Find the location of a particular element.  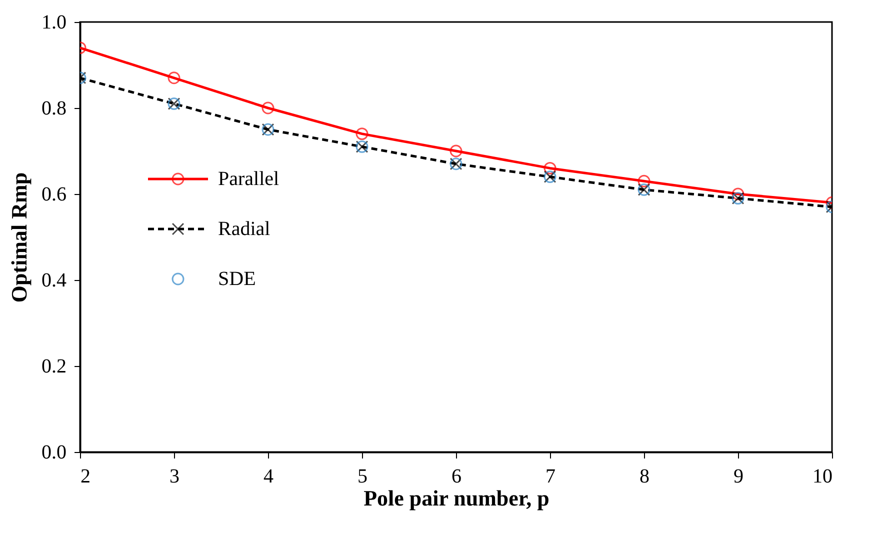

x-tick-label: 8 is located at coordinates (645, 477).